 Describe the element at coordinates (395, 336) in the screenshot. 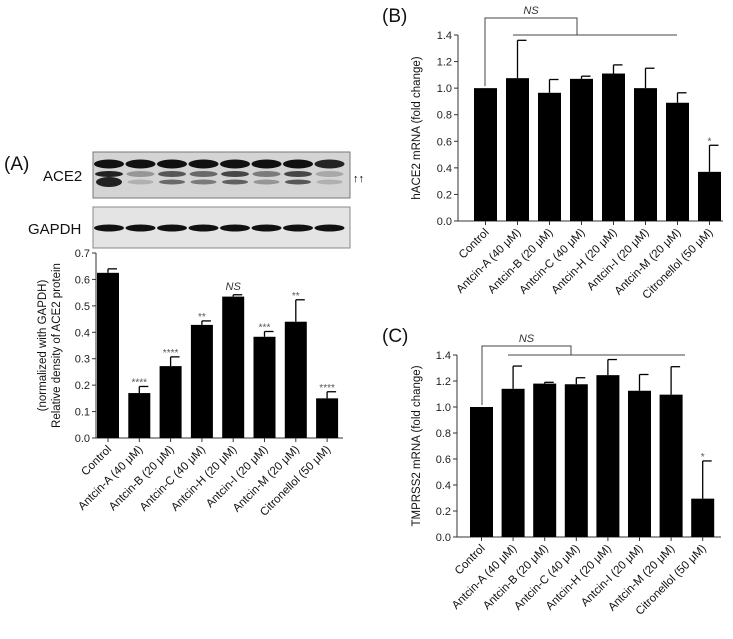

I see `panel-label: (C)` at that location.